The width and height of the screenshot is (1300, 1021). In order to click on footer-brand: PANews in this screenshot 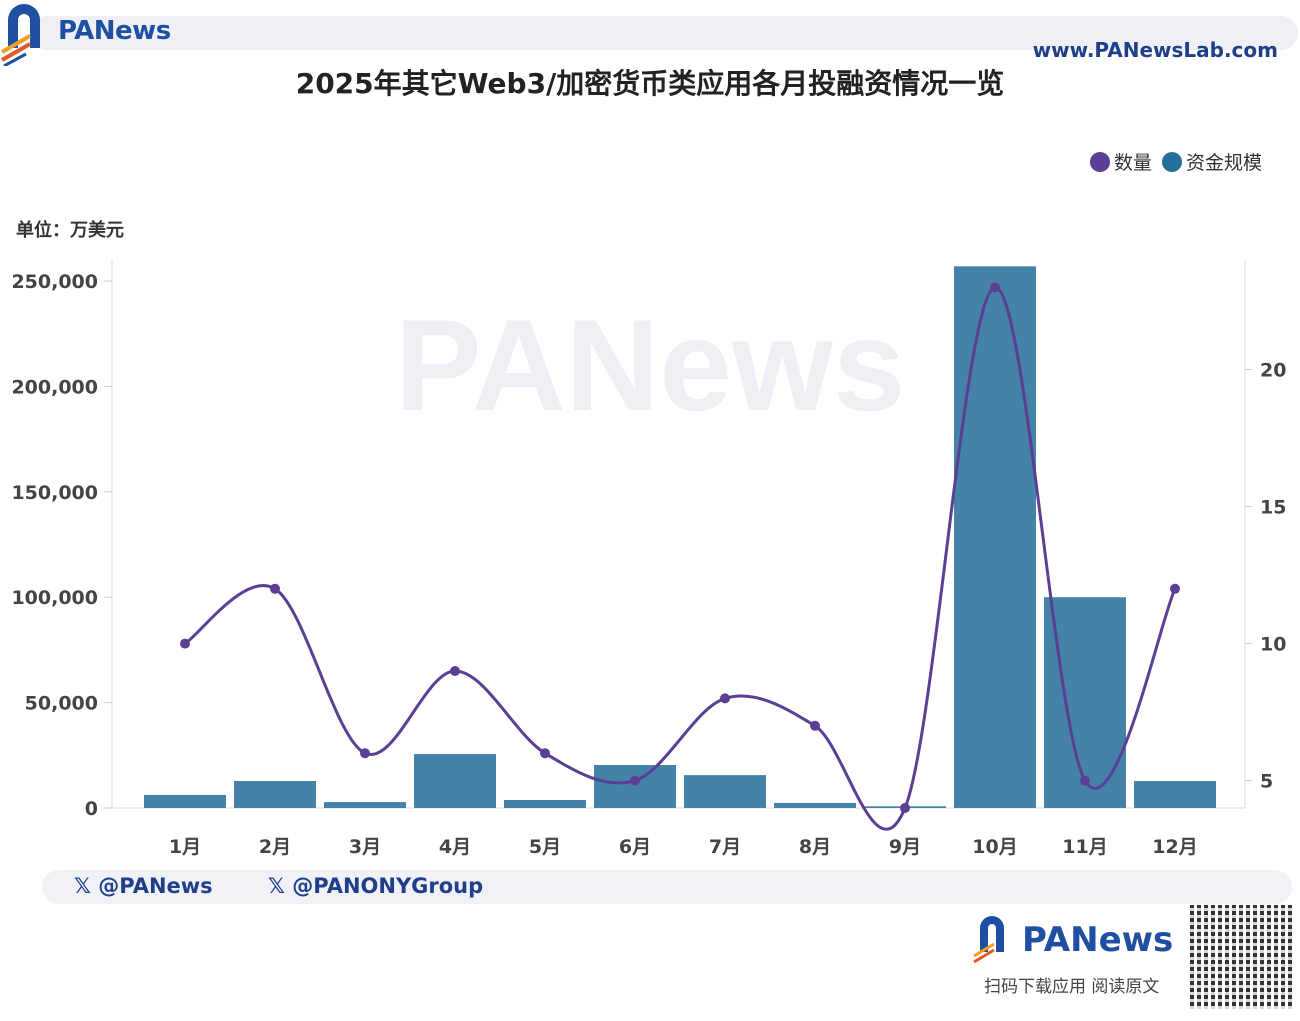, I will do `click(1098, 940)`.